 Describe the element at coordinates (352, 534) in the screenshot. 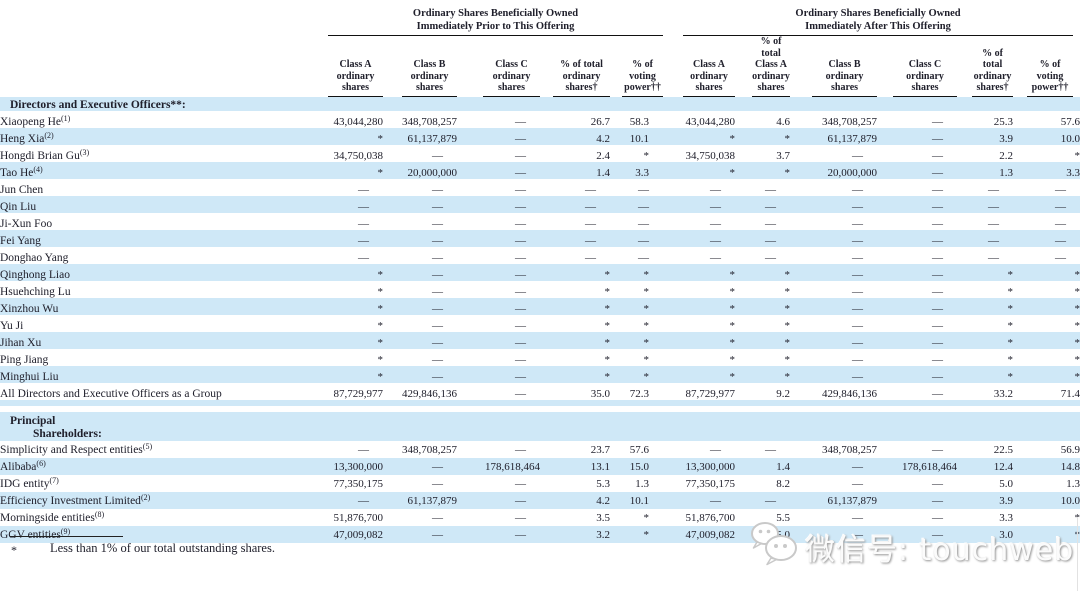

I see `cell: 47,009,082` at that location.